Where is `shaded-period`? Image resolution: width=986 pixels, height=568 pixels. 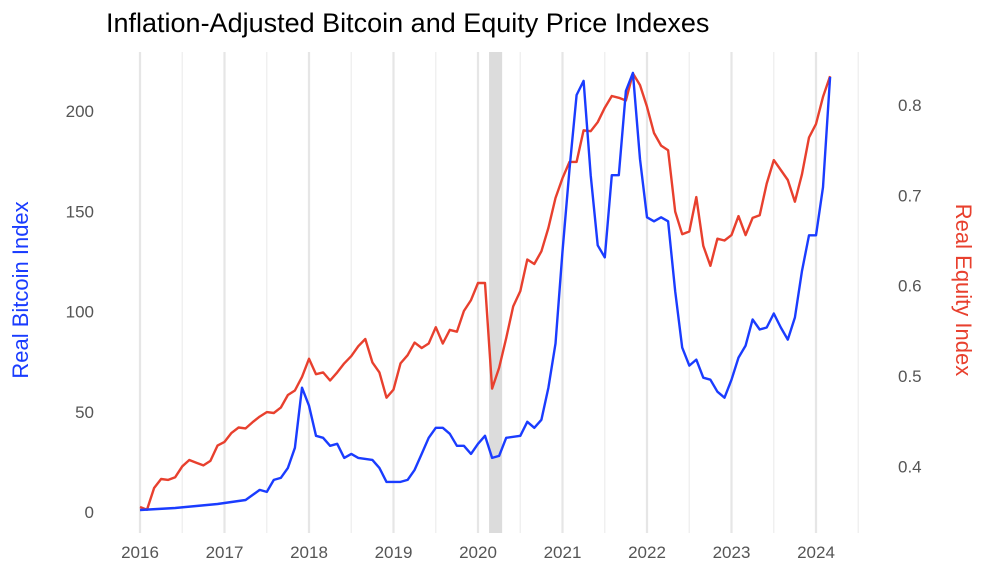
shaded-period is located at coordinates (496, 292).